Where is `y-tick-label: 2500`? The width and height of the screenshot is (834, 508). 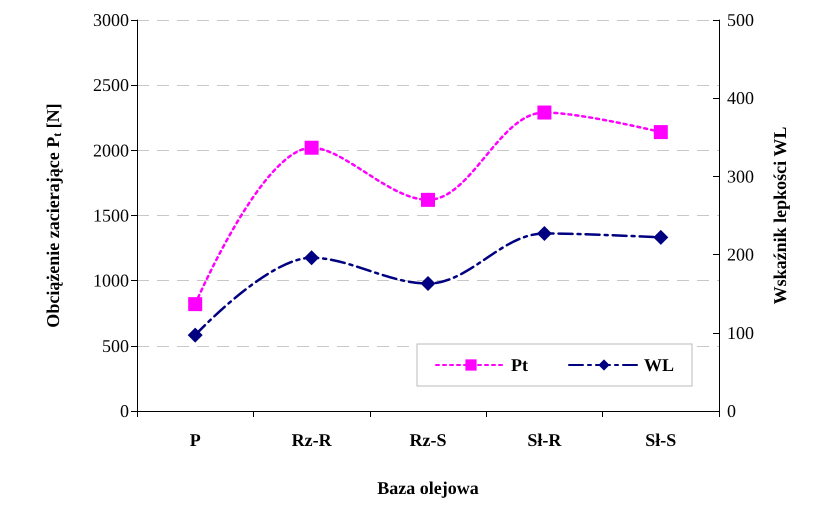 y-tick-label: 2500 is located at coordinates (111, 85).